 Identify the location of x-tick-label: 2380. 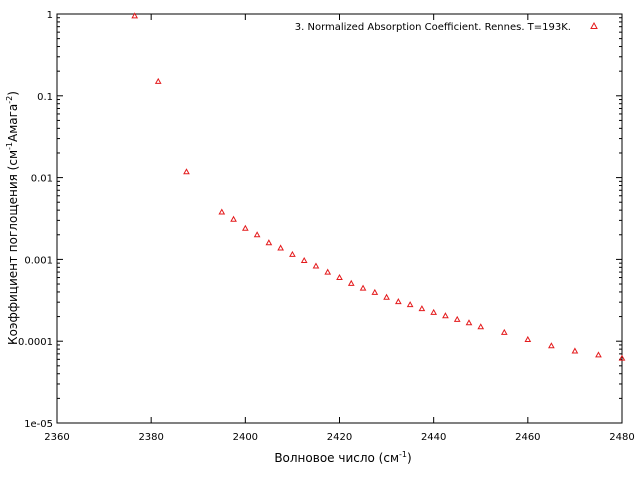
(150, 437).